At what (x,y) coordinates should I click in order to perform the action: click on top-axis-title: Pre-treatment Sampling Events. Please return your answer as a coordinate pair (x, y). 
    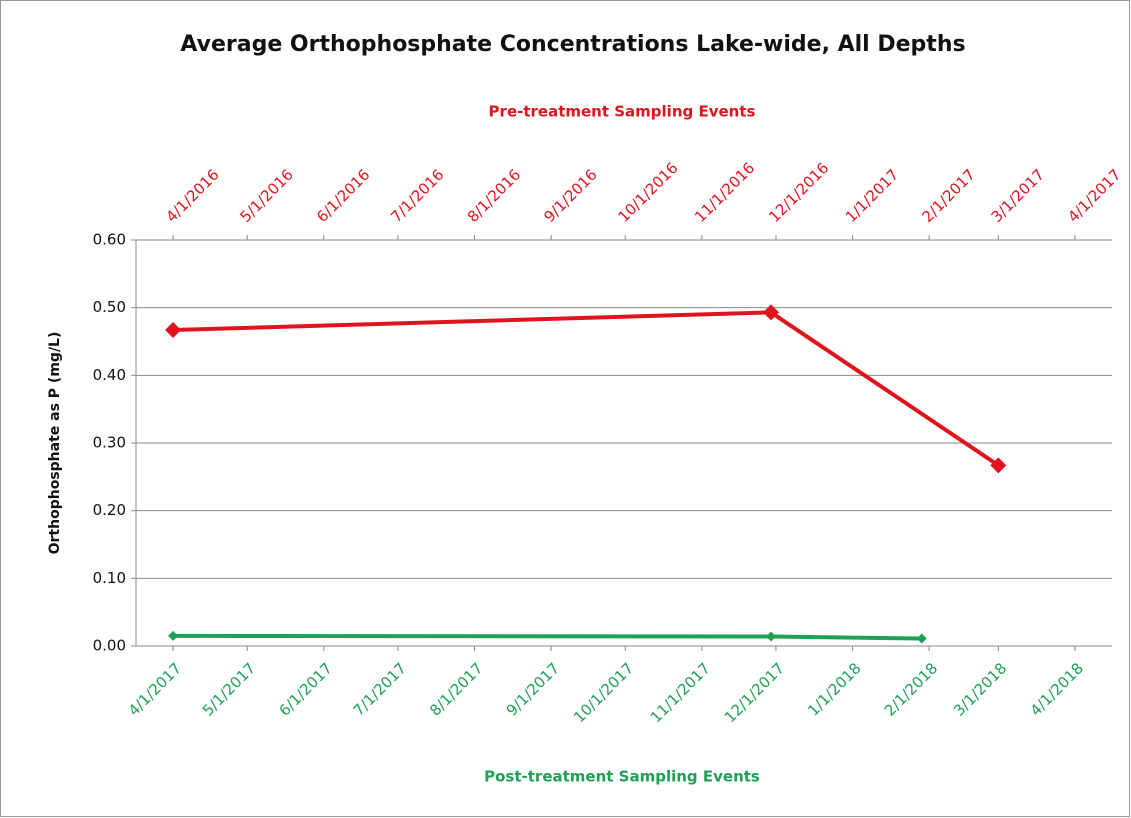
    Looking at the image, I should click on (622, 112).